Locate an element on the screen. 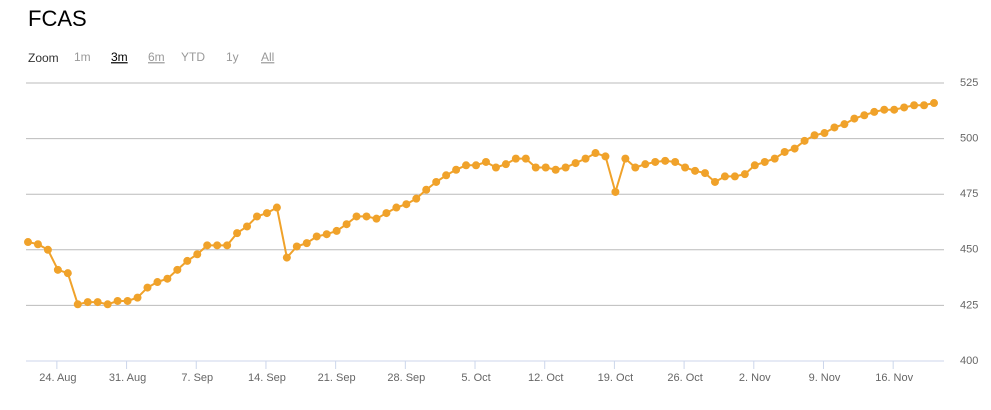  y-tick-label: 525 is located at coordinates (969, 83).